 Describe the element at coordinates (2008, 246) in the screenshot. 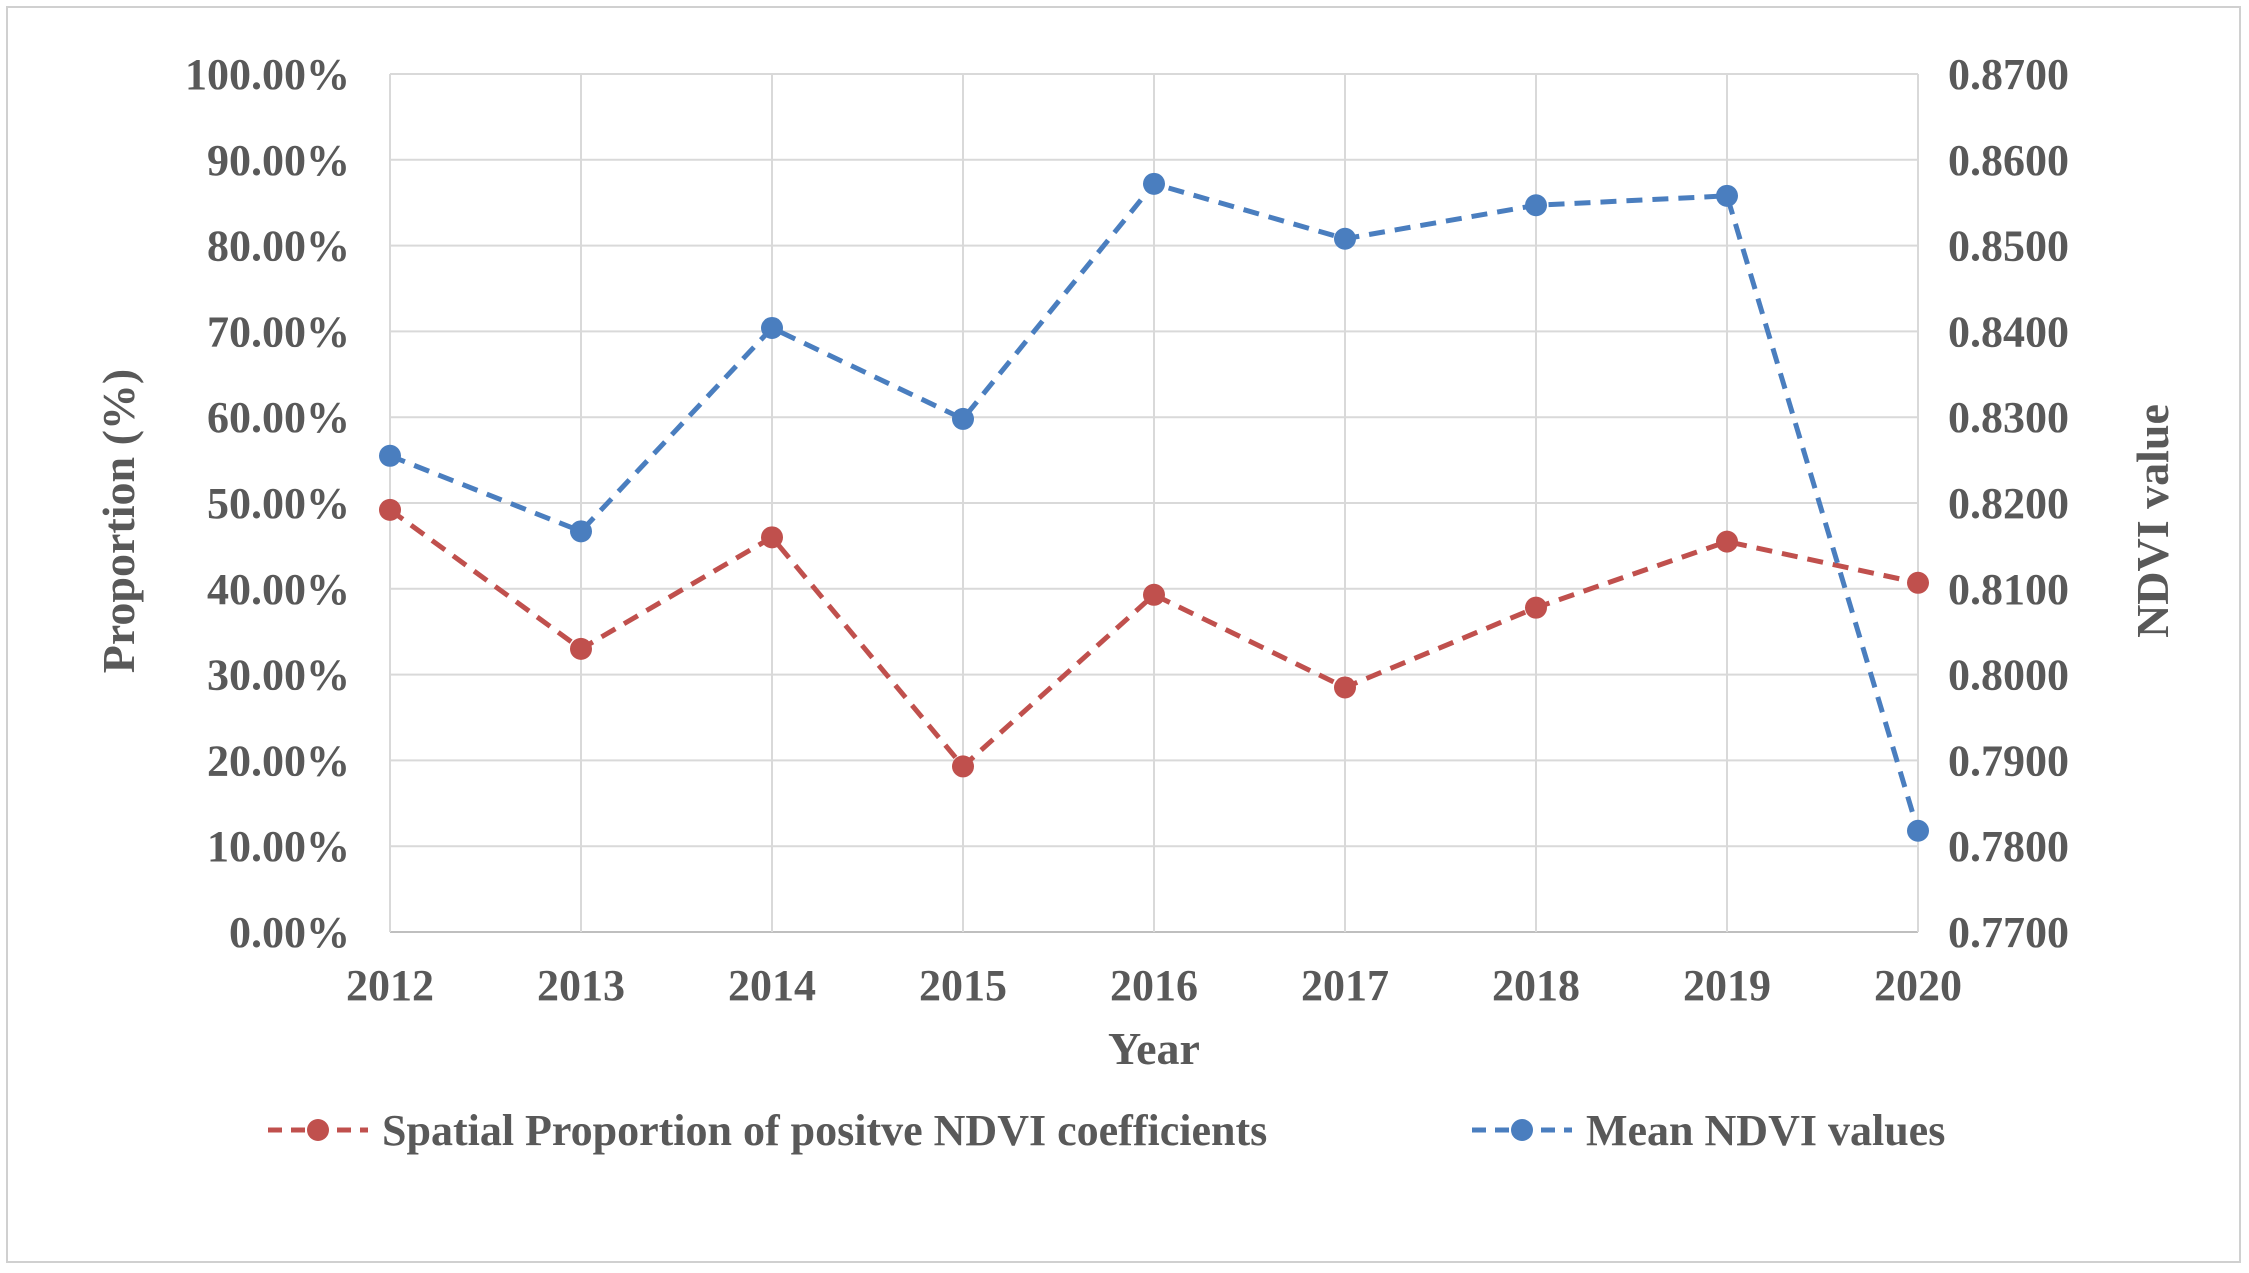

I see `y2-tick-label: 0.8500` at that location.